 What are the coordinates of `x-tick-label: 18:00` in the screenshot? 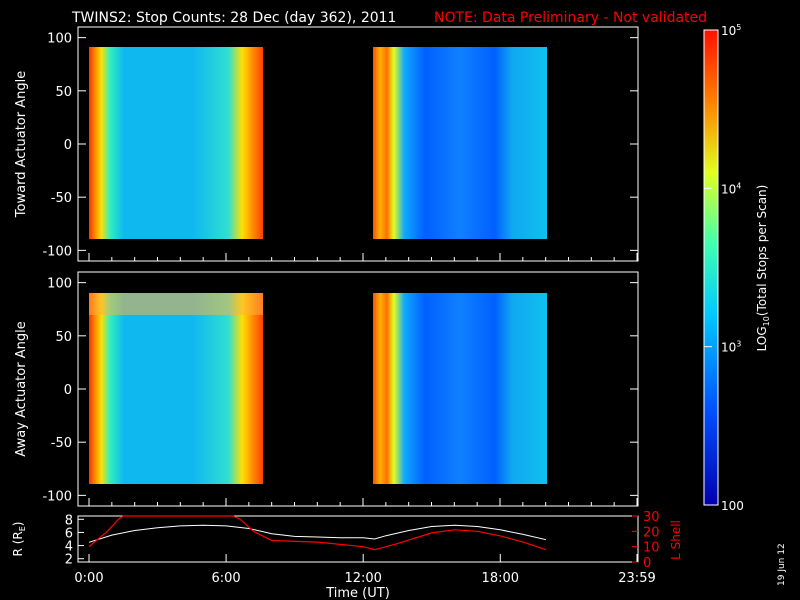 It's located at (500, 578).